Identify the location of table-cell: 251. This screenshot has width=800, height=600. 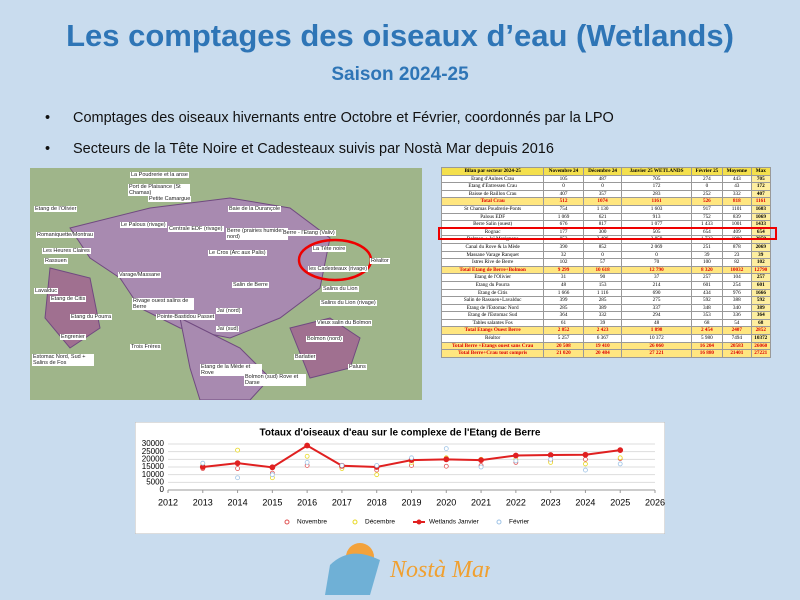
(707, 247).